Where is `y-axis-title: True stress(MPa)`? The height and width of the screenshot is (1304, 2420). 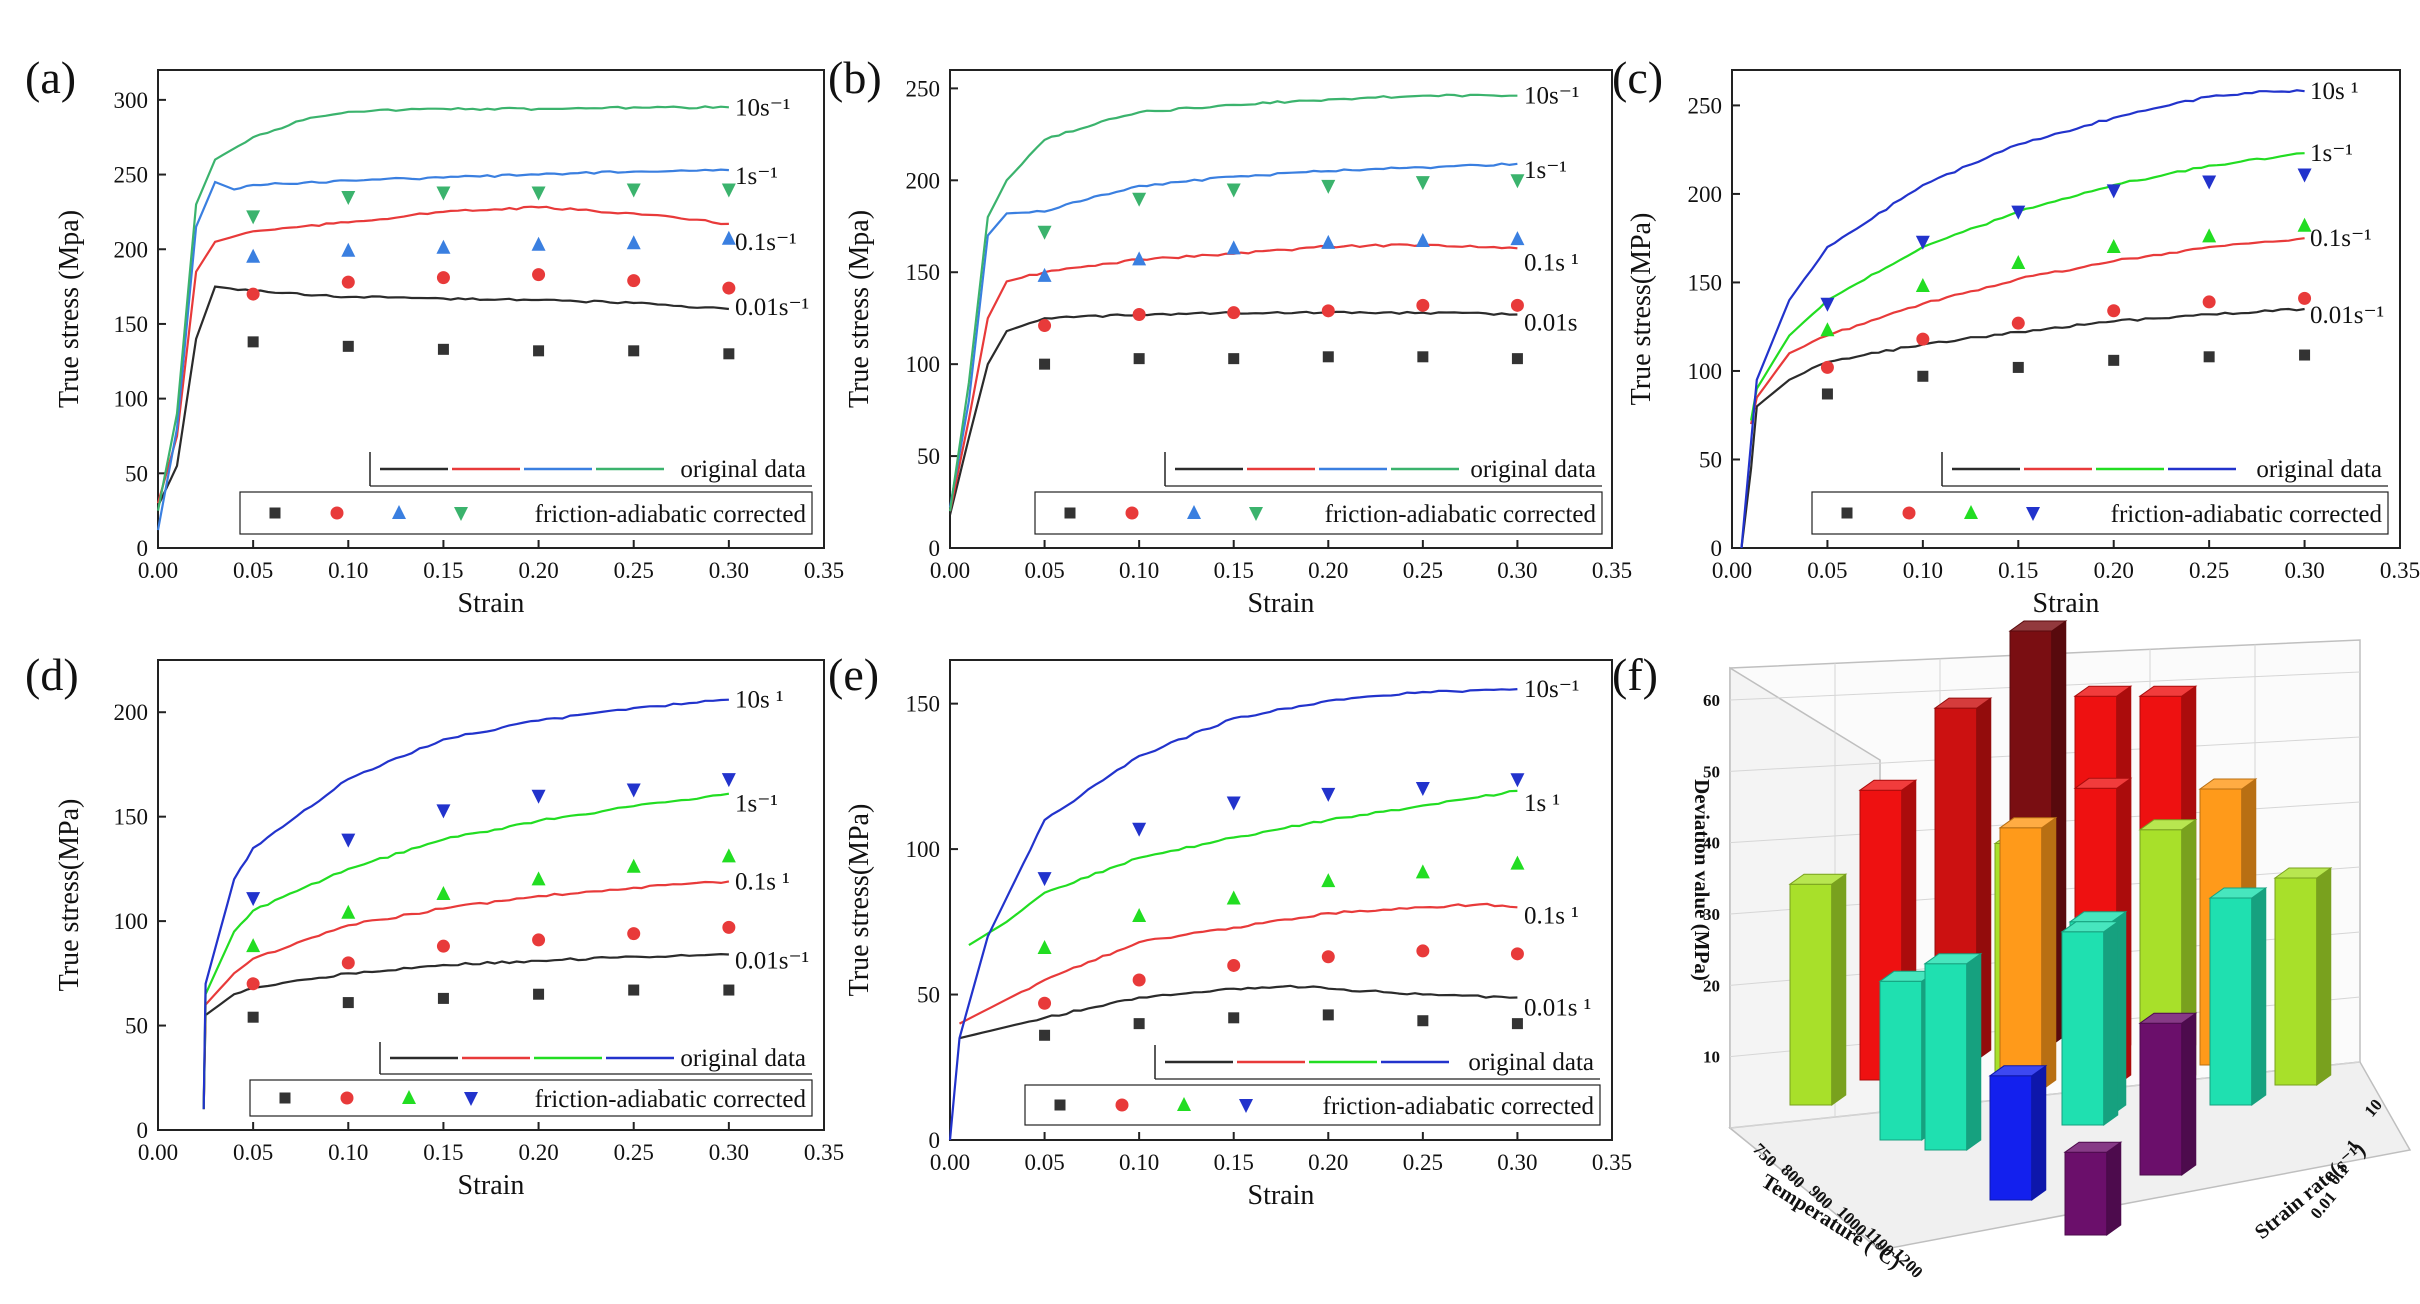 y-axis-title: True stress(MPa) is located at coordinates (1641, 309).